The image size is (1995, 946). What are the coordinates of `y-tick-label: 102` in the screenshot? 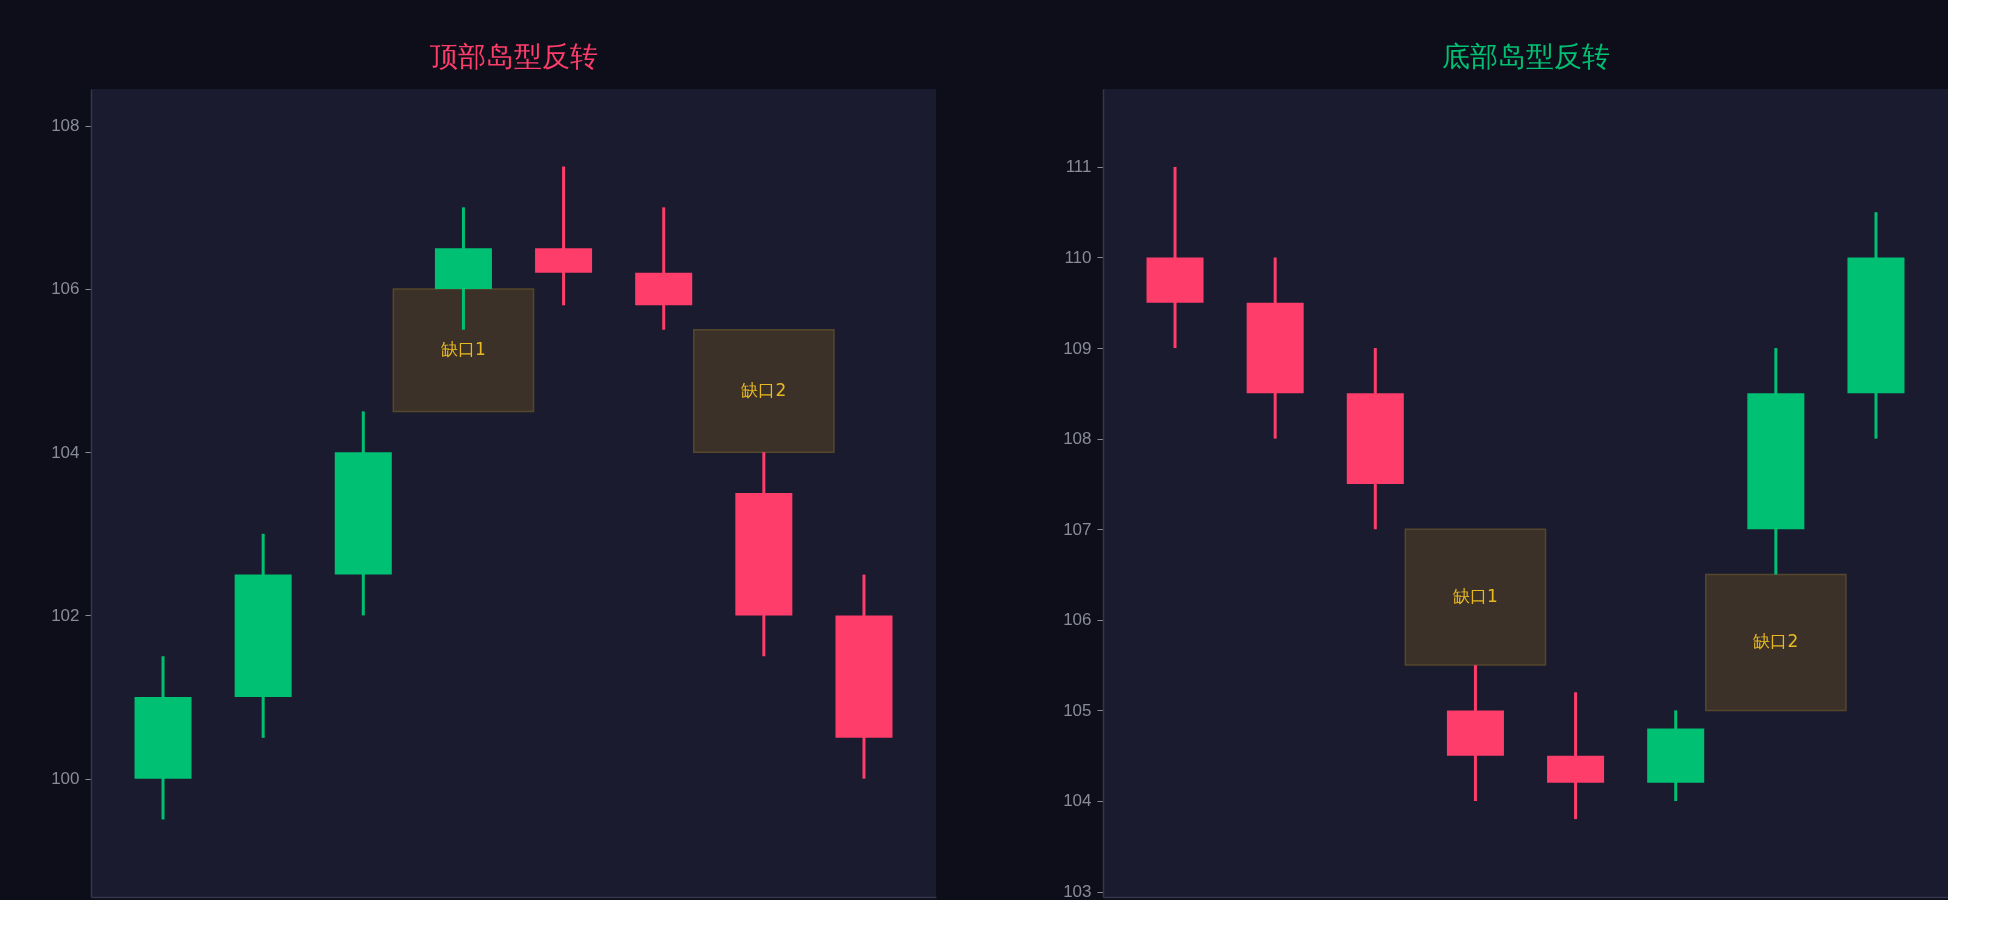 It's located at (65, 615).